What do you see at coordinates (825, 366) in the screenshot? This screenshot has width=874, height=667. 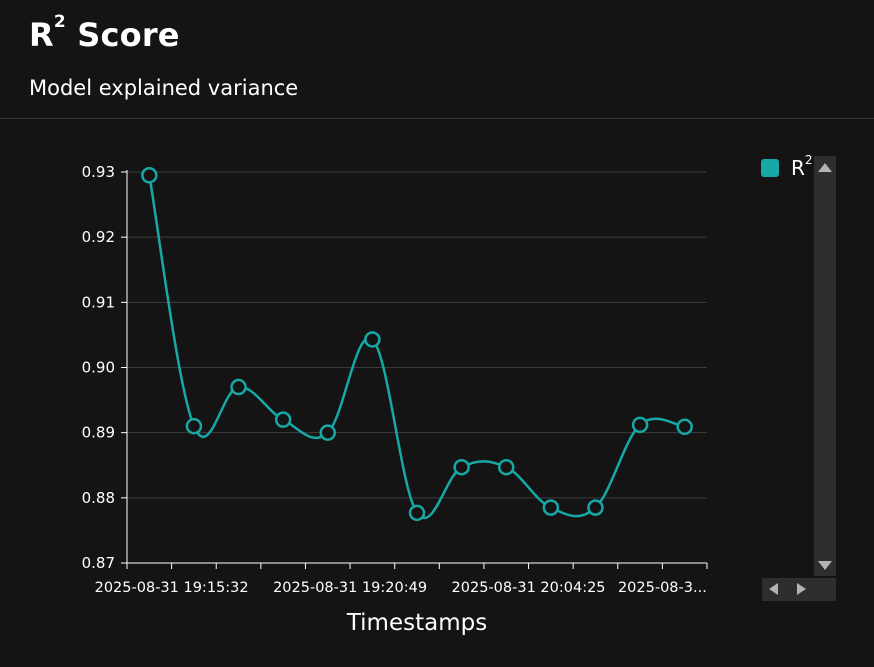 I see `legend-vertical-scrollbar` at bounding box center [825, 366].